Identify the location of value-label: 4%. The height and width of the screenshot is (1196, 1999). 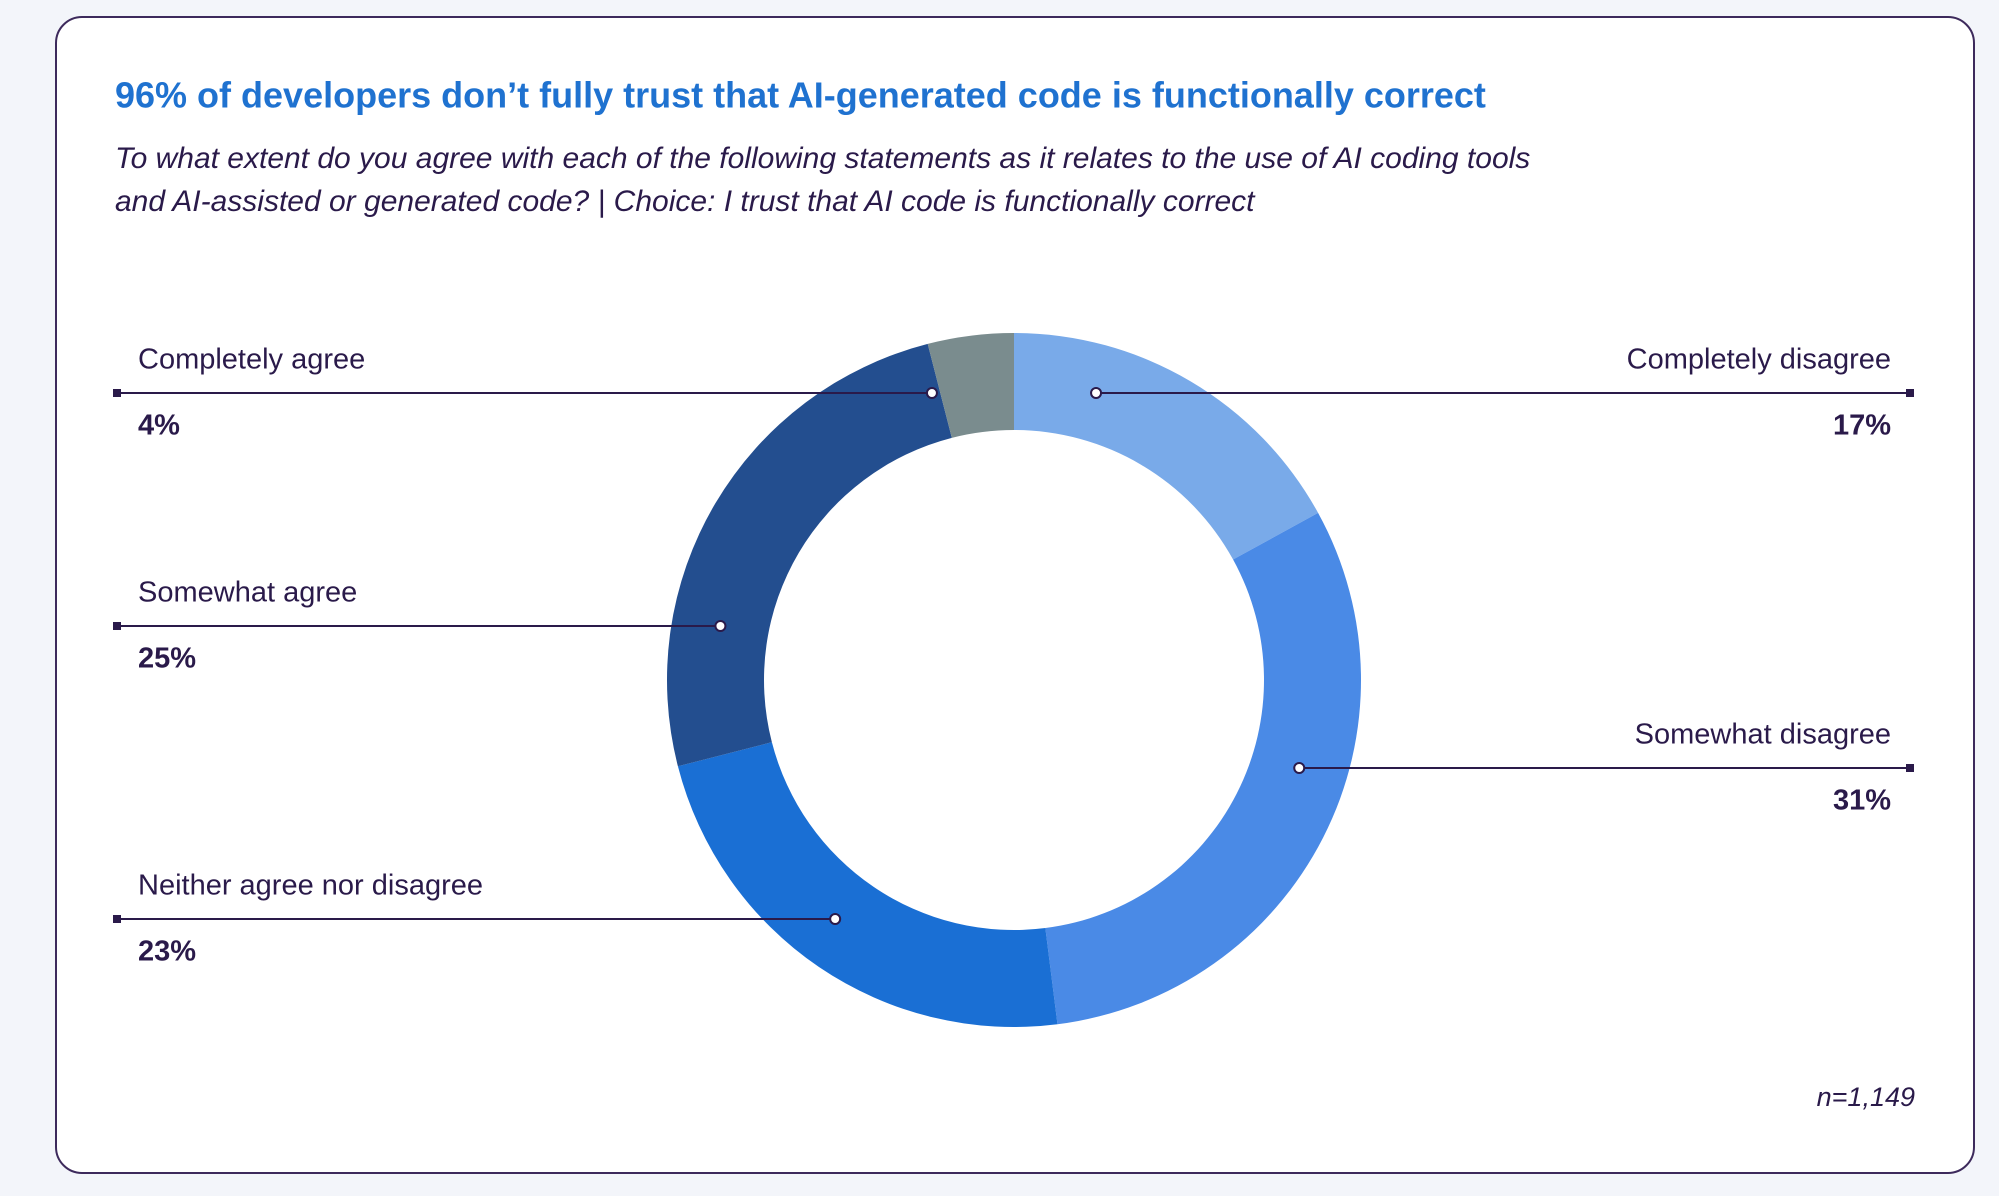
(159, 426).